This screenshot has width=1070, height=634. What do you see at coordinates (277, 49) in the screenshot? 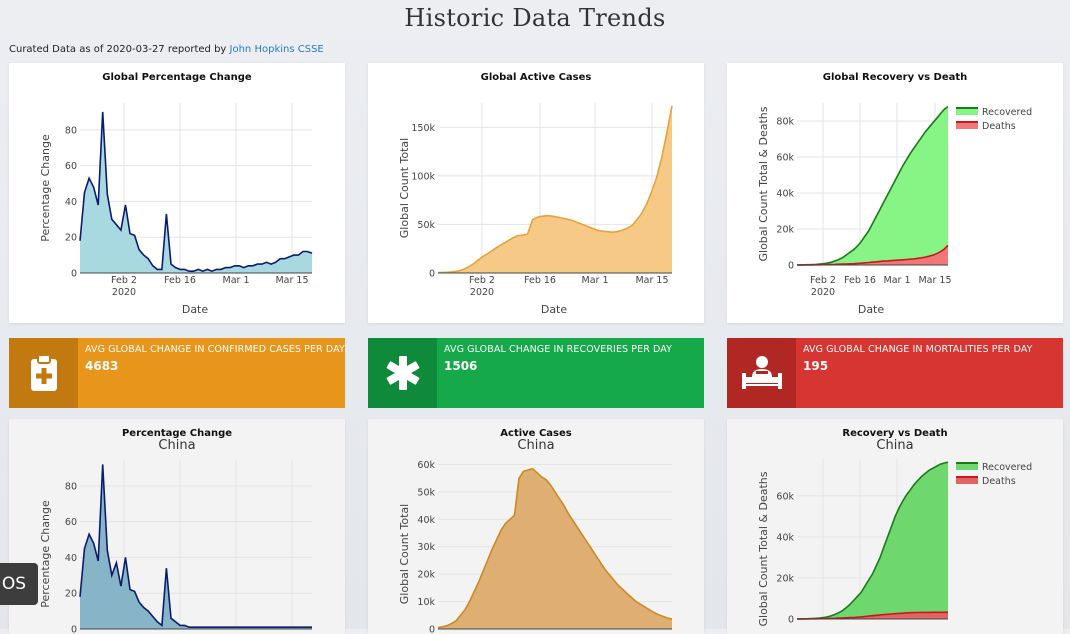
I see `source-link: John Hopkins CSSE` at bounding box center [277, 49].